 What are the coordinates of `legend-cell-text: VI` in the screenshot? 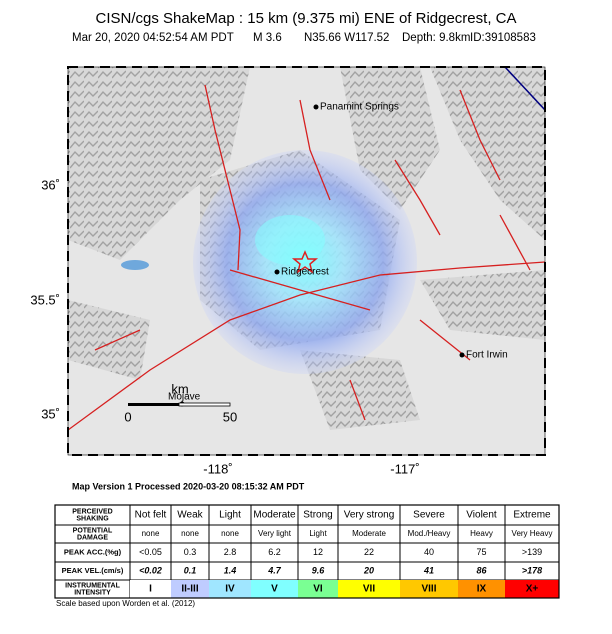 It's located at (318, 589).